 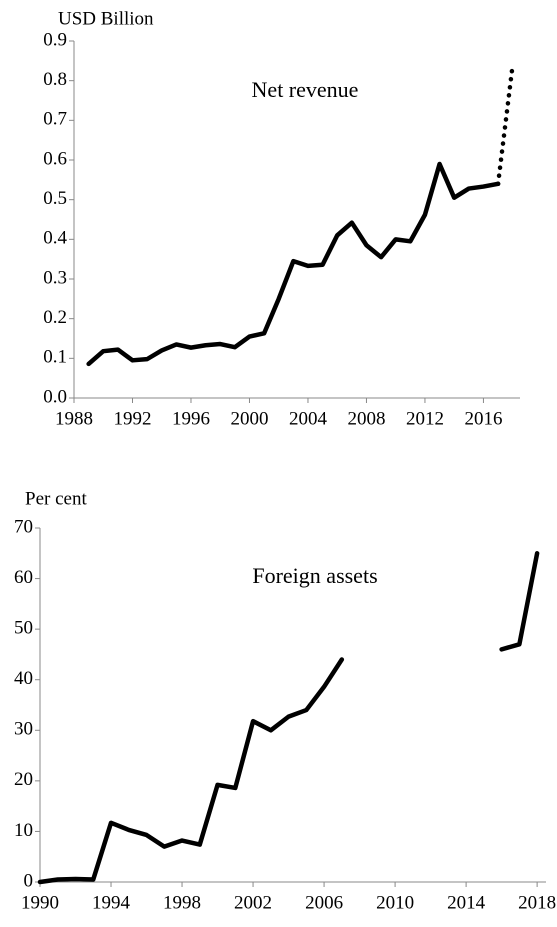 What do you see at coordinates (56, 498) in the screenshot?
I see `y-unit-label: Per cent` at bounding box center [56, 498].